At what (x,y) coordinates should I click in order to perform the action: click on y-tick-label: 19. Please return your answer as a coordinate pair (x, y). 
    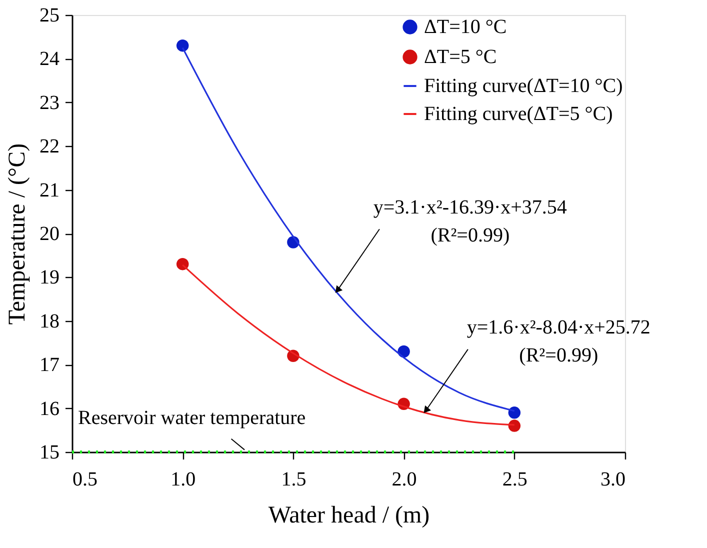
    Looking at the image, I should click on (50, 277).